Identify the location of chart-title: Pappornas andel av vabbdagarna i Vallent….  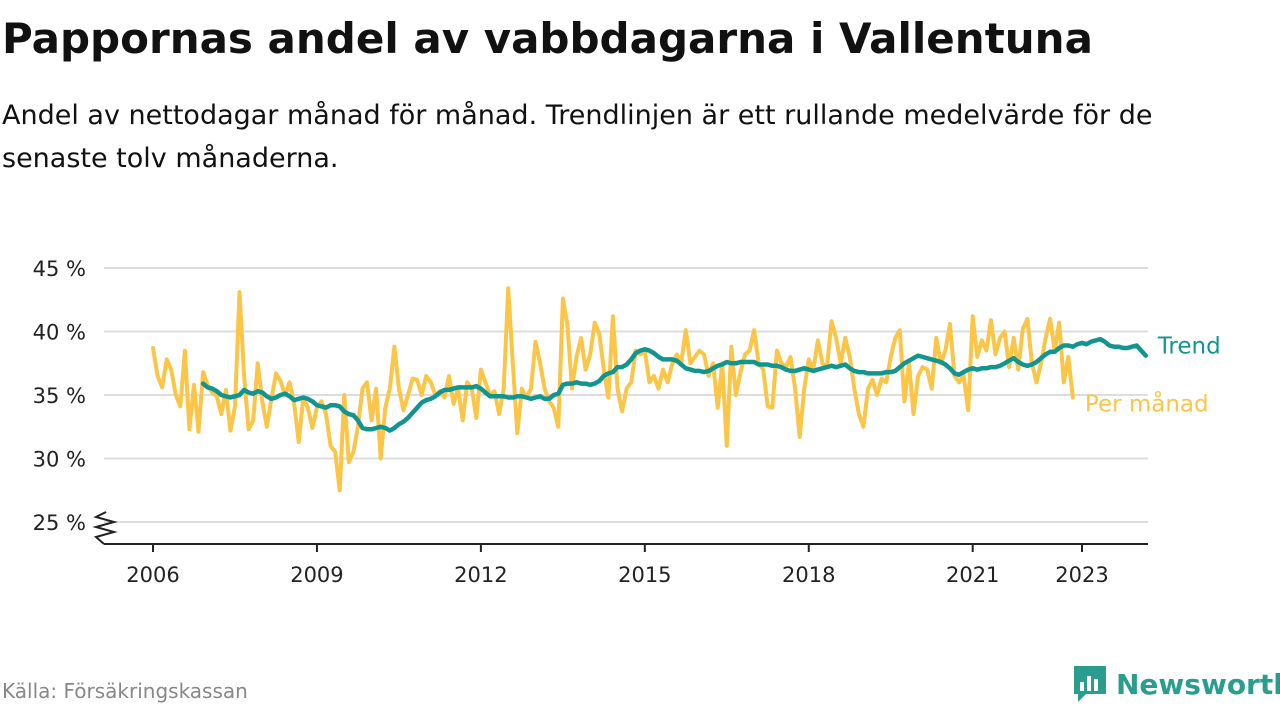
(547, 38).